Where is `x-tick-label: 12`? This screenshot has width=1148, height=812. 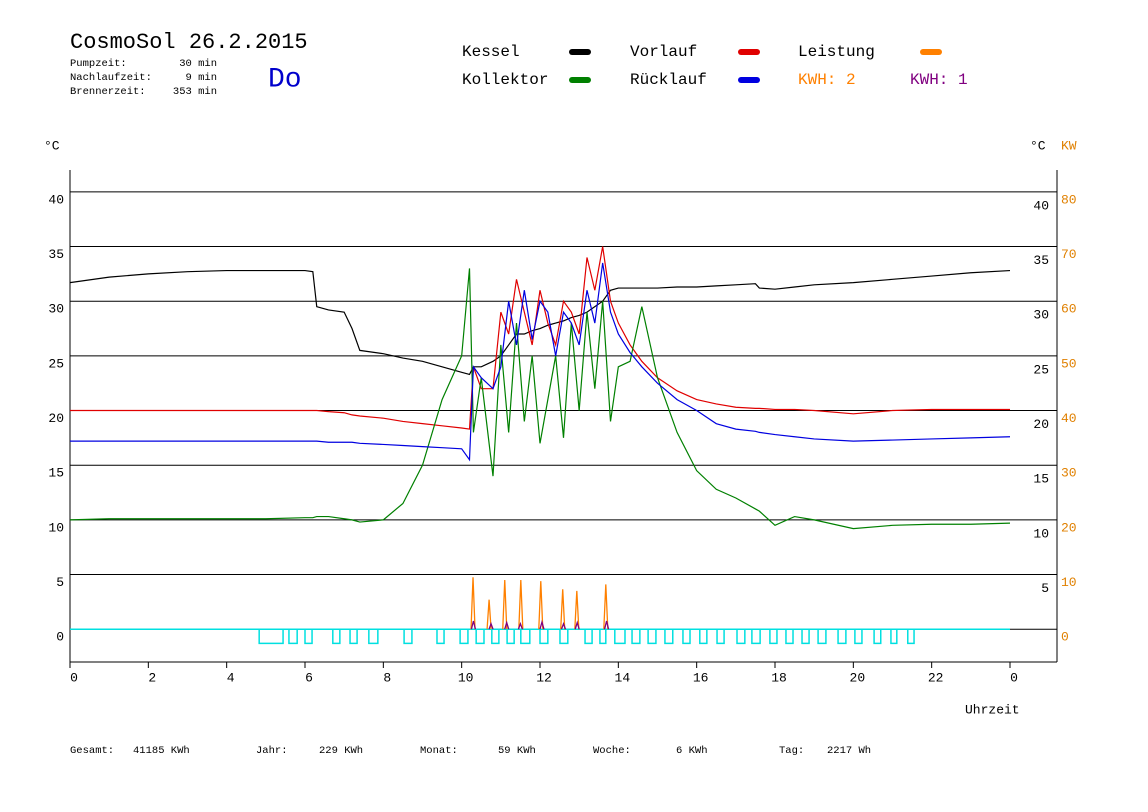 x-tick-label: 12 is located at coordinates (544, 677).